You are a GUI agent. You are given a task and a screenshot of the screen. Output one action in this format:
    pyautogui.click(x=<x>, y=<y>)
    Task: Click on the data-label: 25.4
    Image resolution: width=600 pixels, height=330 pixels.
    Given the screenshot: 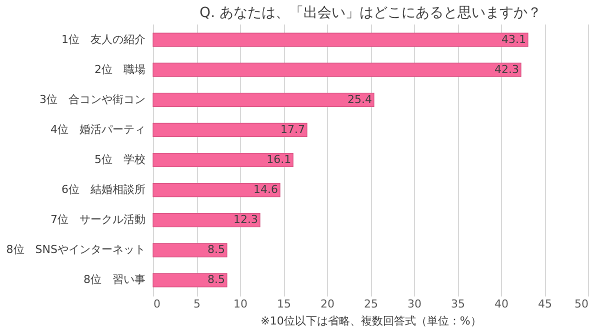 What is the action you would take?
    pyautogui.click(x=359, y=99)
    